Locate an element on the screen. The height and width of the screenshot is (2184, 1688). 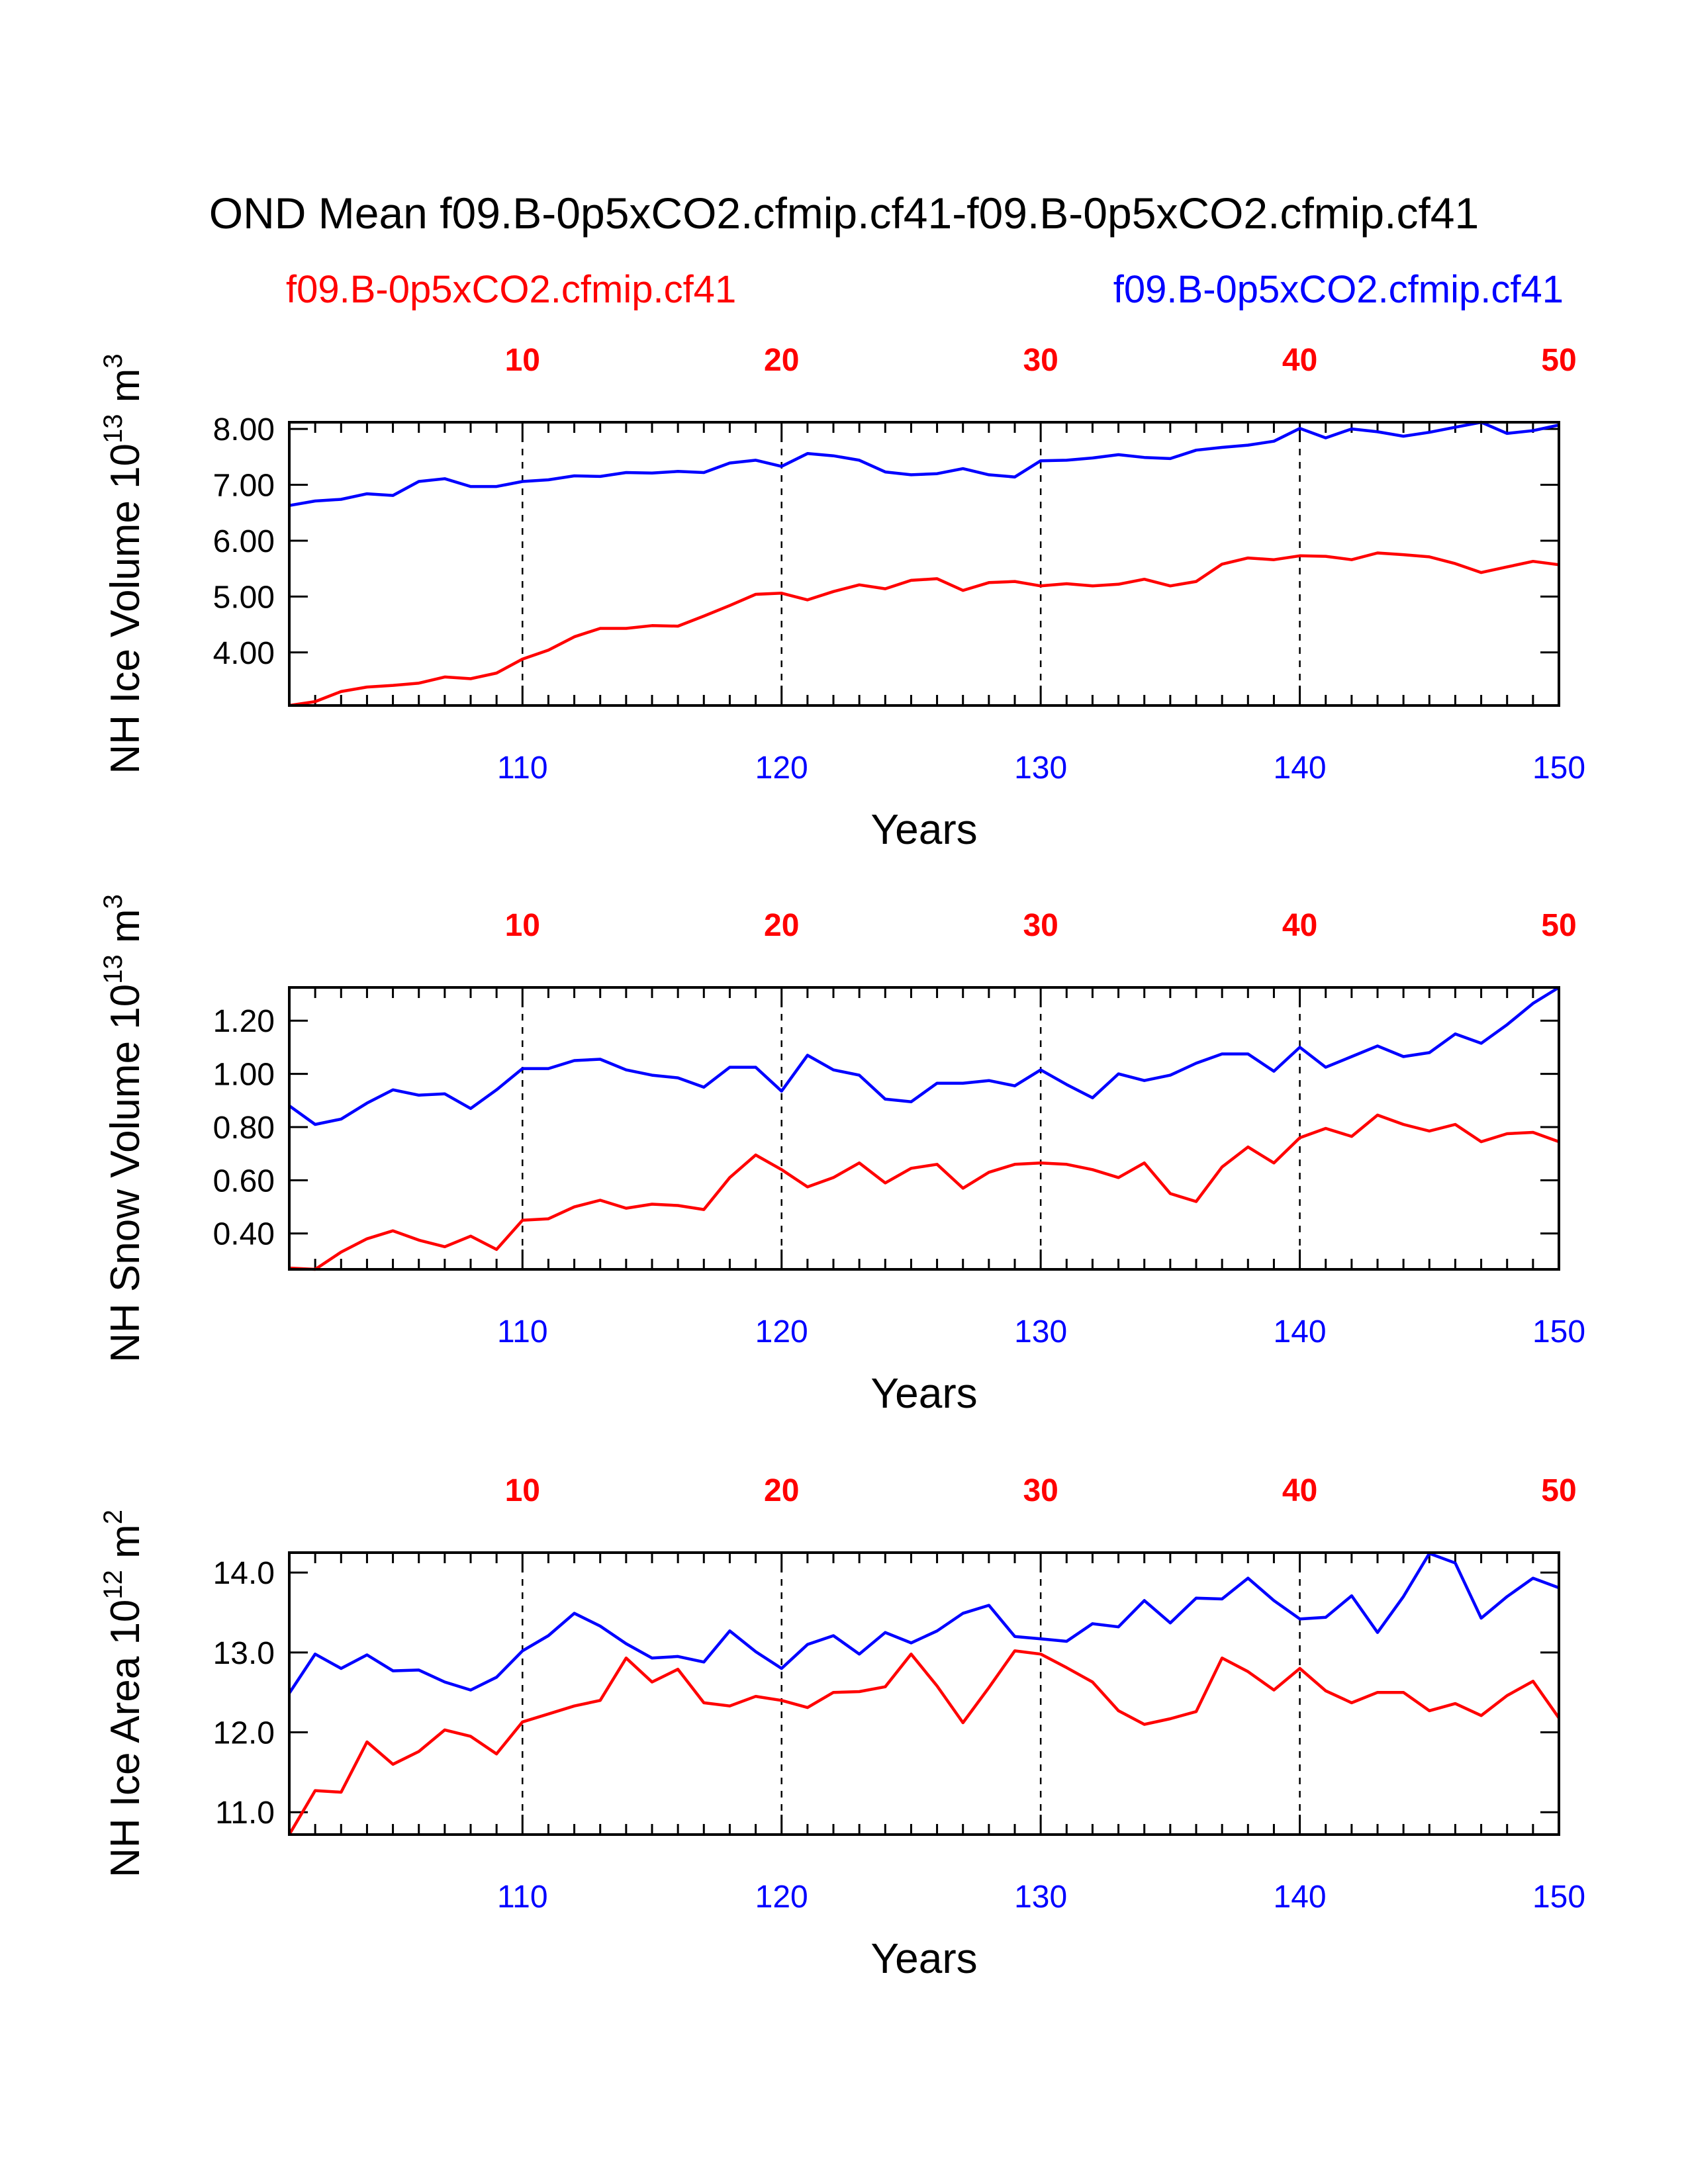
y-tick-label: 0.60 is located at coordinates (244, 1181).